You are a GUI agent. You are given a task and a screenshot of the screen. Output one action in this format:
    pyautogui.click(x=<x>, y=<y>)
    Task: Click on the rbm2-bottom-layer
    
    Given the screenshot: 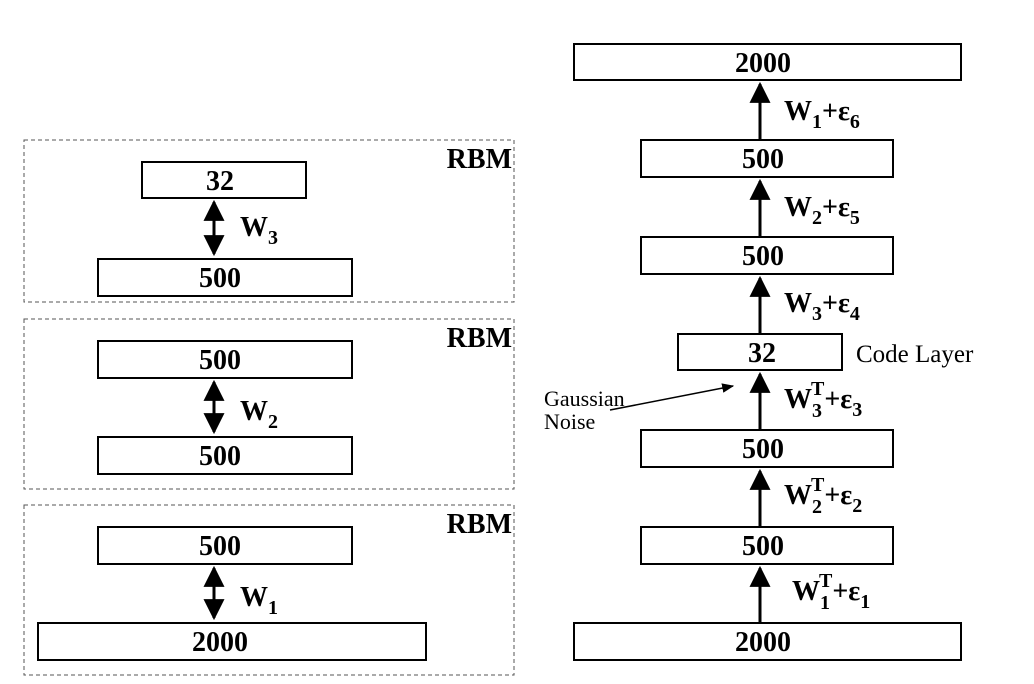 What is the action you would take?
    pyautogui.click(x=225, y=455)
    